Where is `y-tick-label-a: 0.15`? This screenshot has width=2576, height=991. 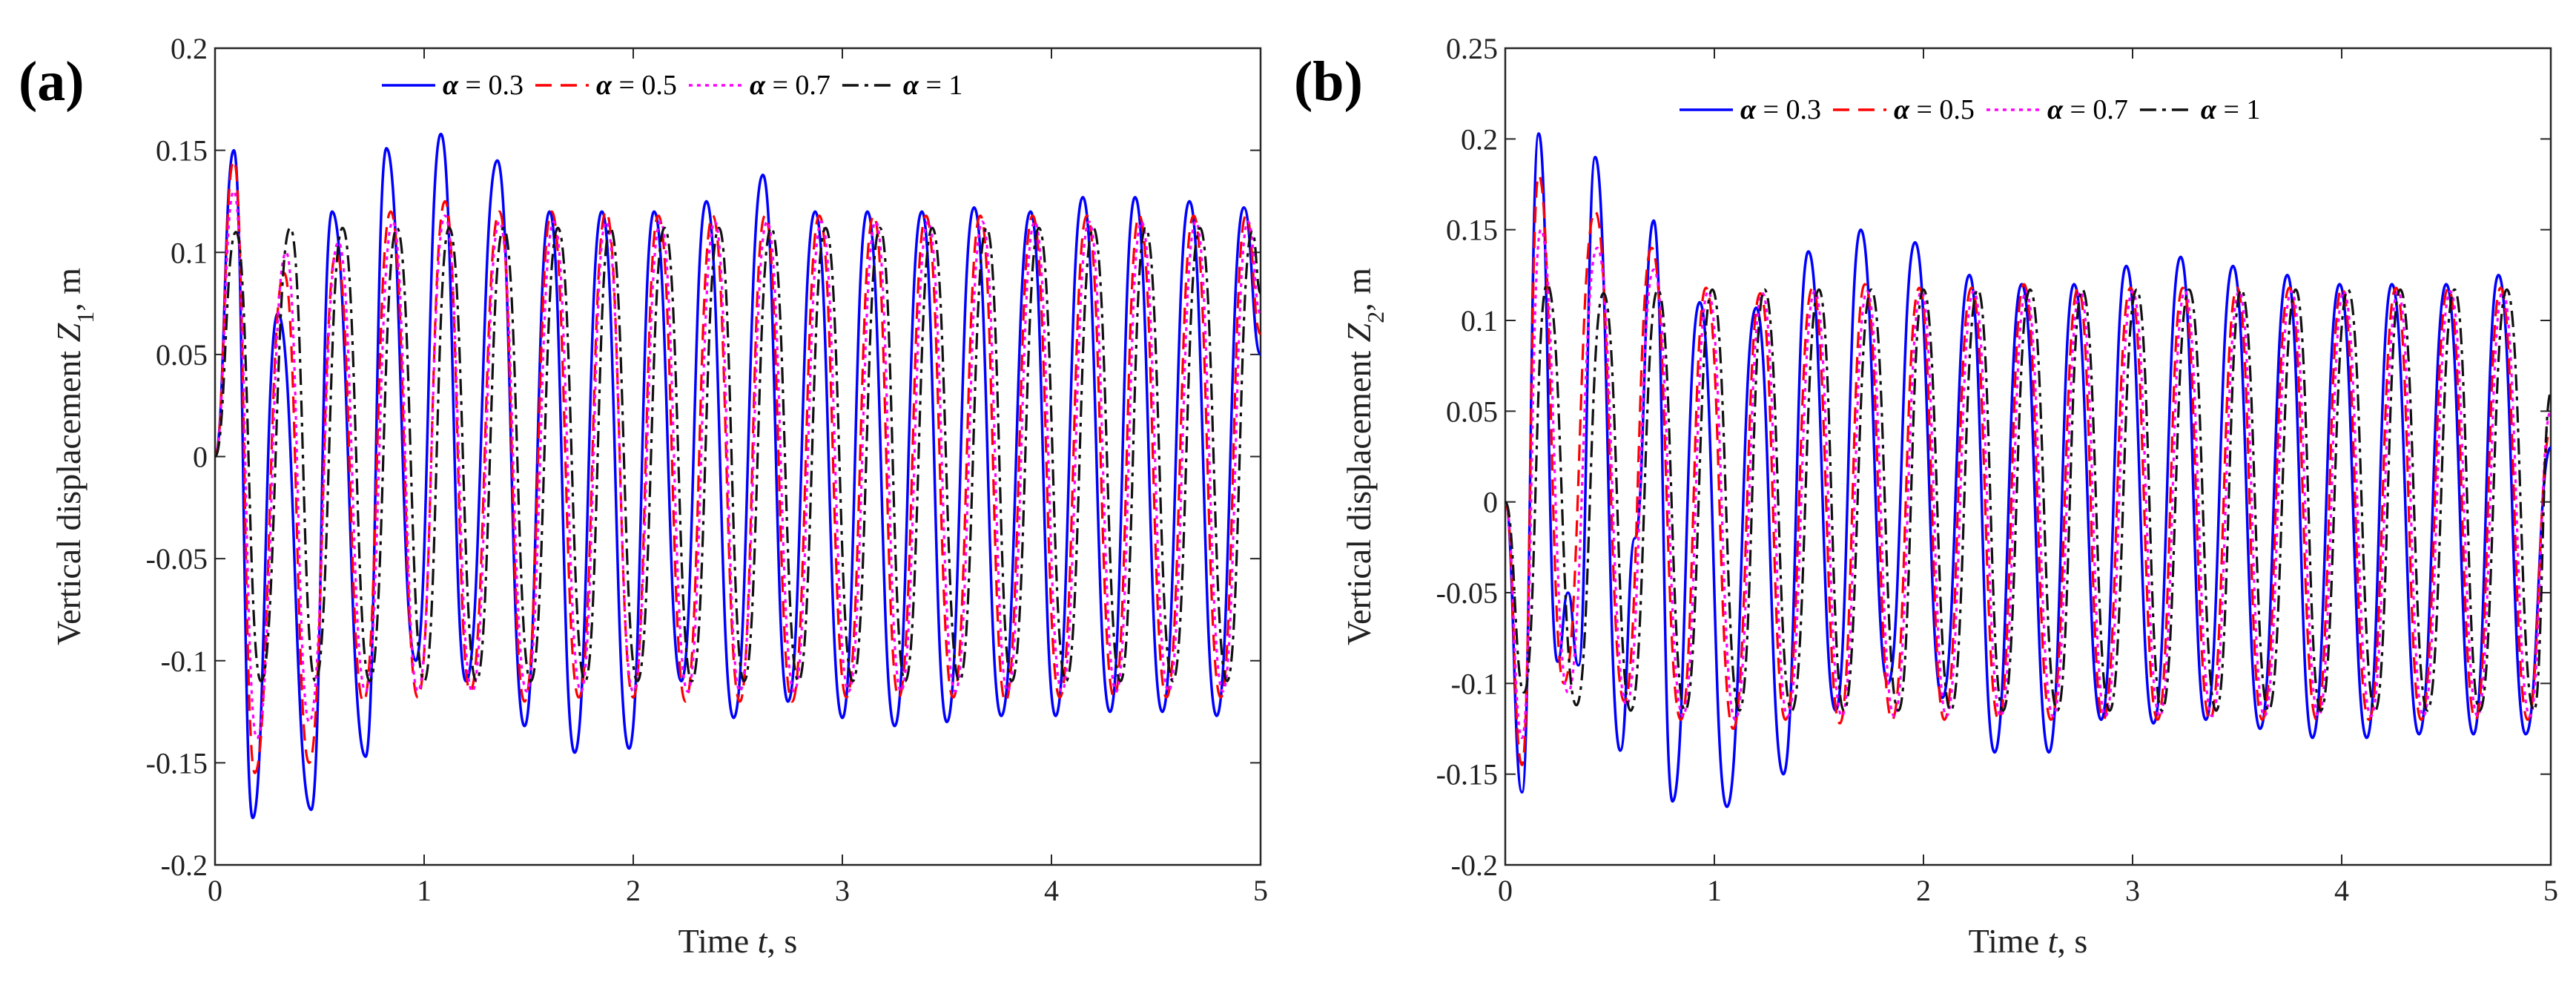 y-tick-label-a: 0.15 is located at coordinates (182, 151).